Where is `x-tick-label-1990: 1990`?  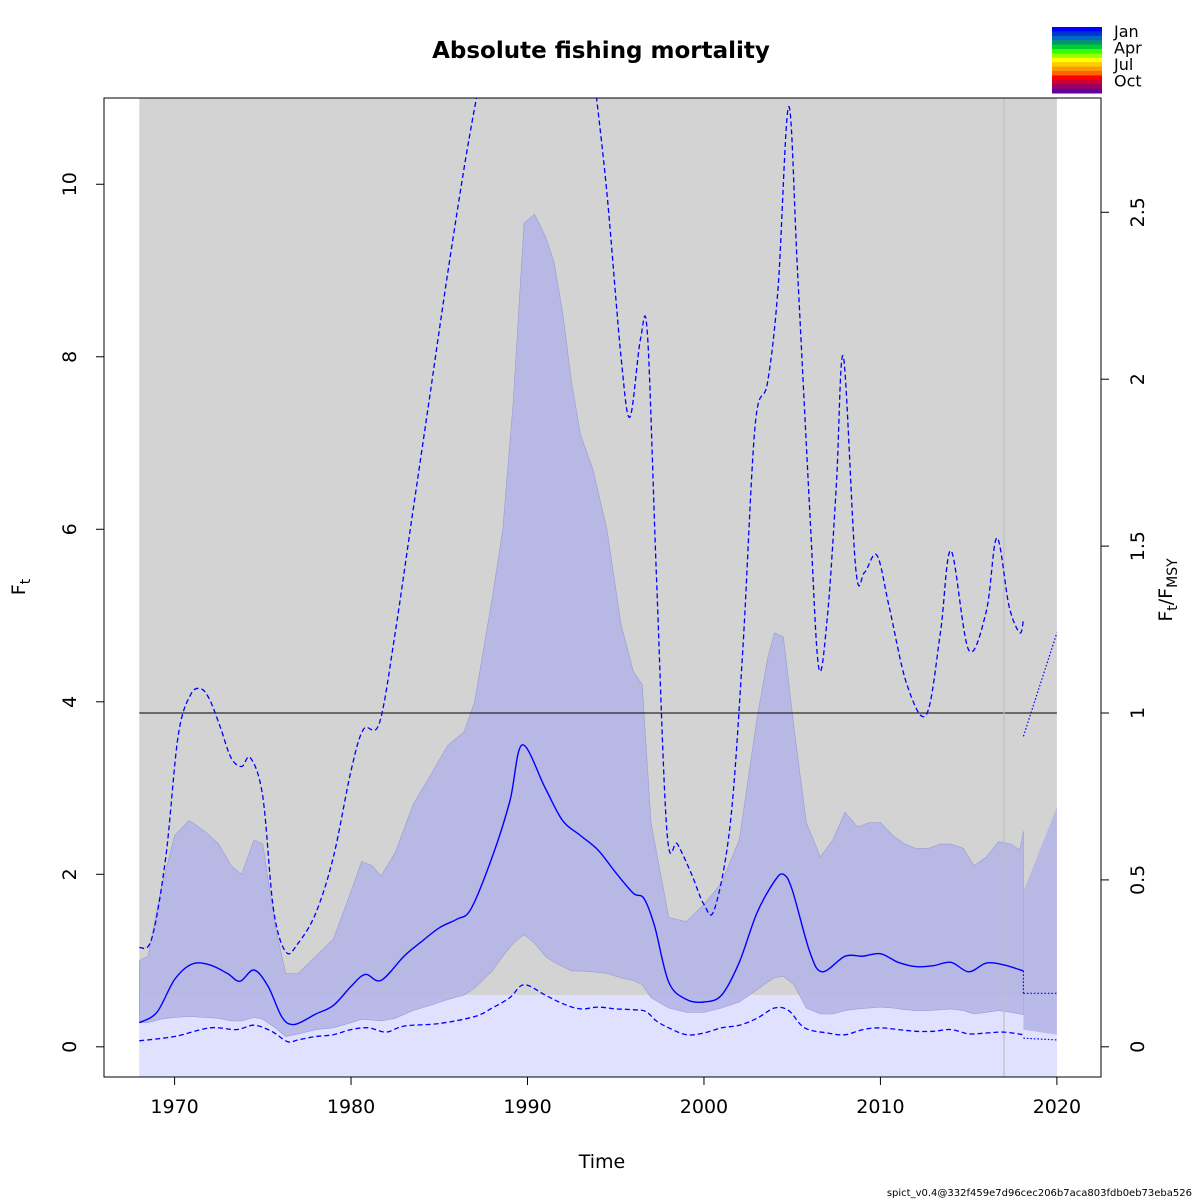 x-tick-label-1990: 1990 is located at coordinates (527, 1107).